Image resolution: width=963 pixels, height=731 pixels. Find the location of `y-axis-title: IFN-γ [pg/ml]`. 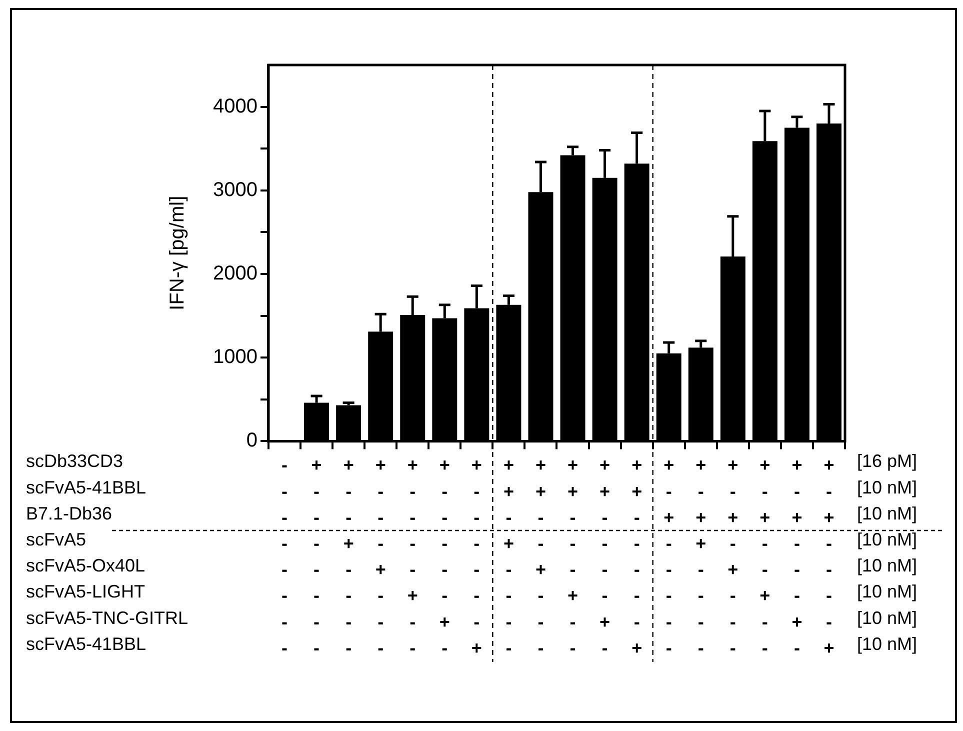

y-axis-title: IFN-γ [pg/ml] is located at coordinates (177, 253).